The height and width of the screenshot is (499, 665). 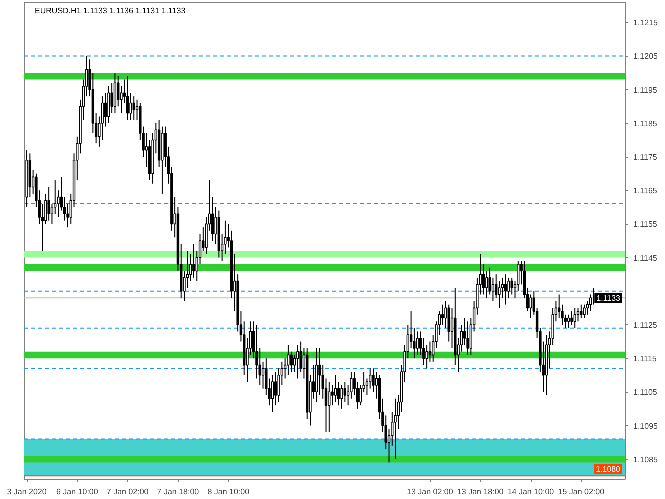 What do you see at coordinates (609, 299) in the screenshot?
I see `ref-line-label: 1.1133` at bounding box center [609, 299].